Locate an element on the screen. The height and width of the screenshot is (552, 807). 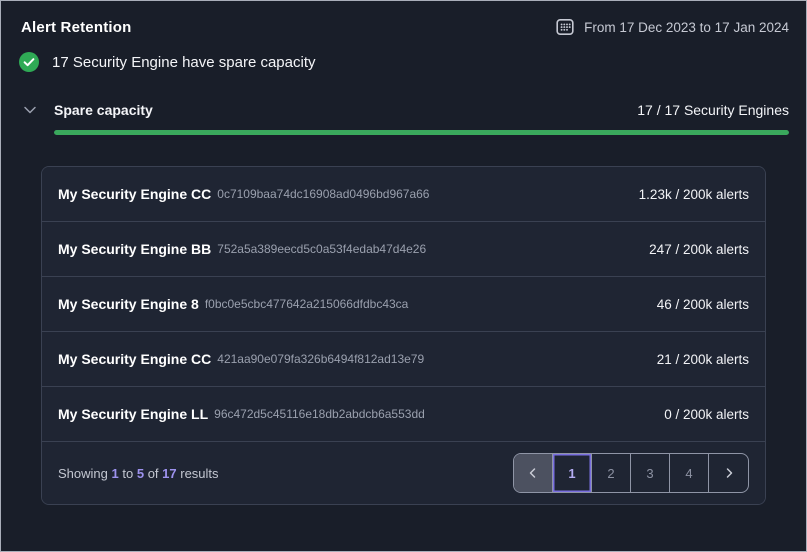
page-button-4: 4 is located at coordinates (689, 473).